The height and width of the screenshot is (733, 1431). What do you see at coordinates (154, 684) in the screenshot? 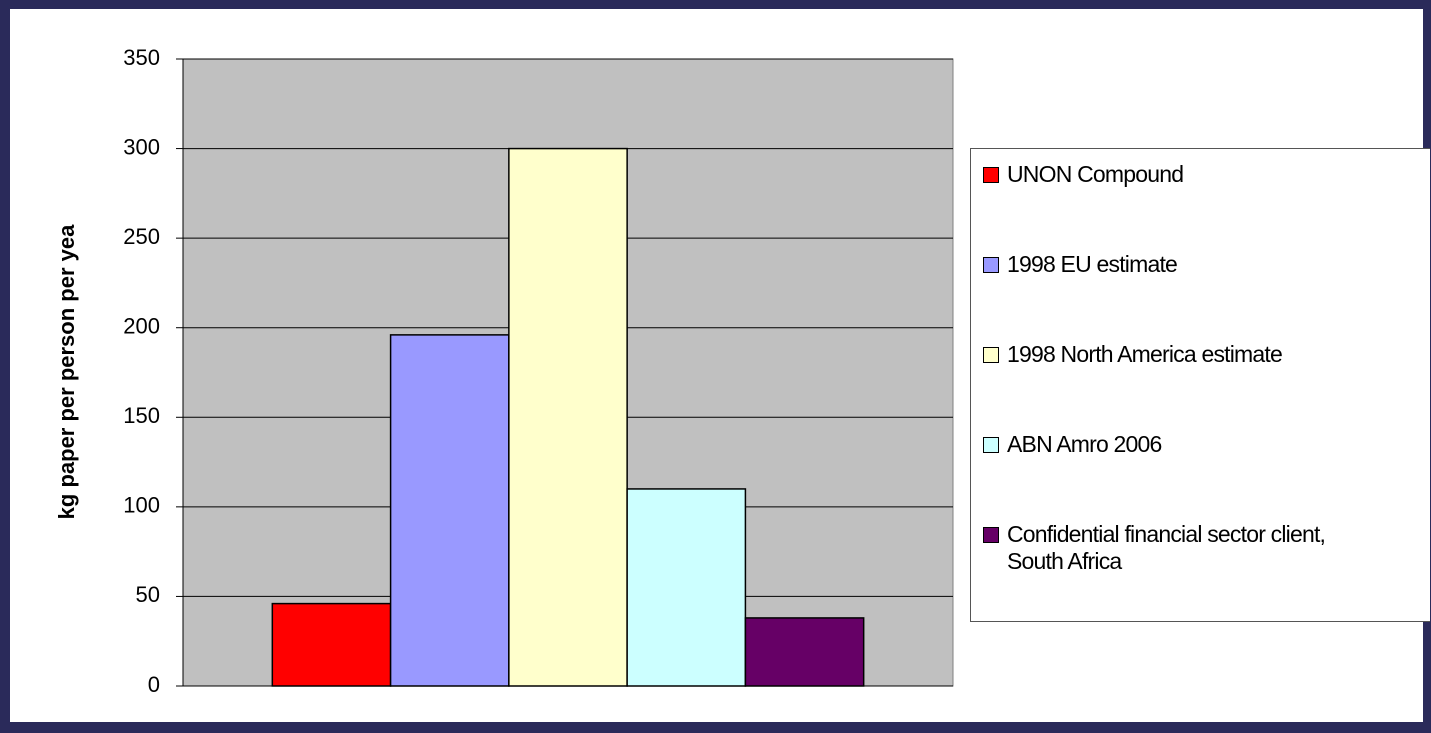
I see `y-tick-label: 0` at bounding box center [154, 684].